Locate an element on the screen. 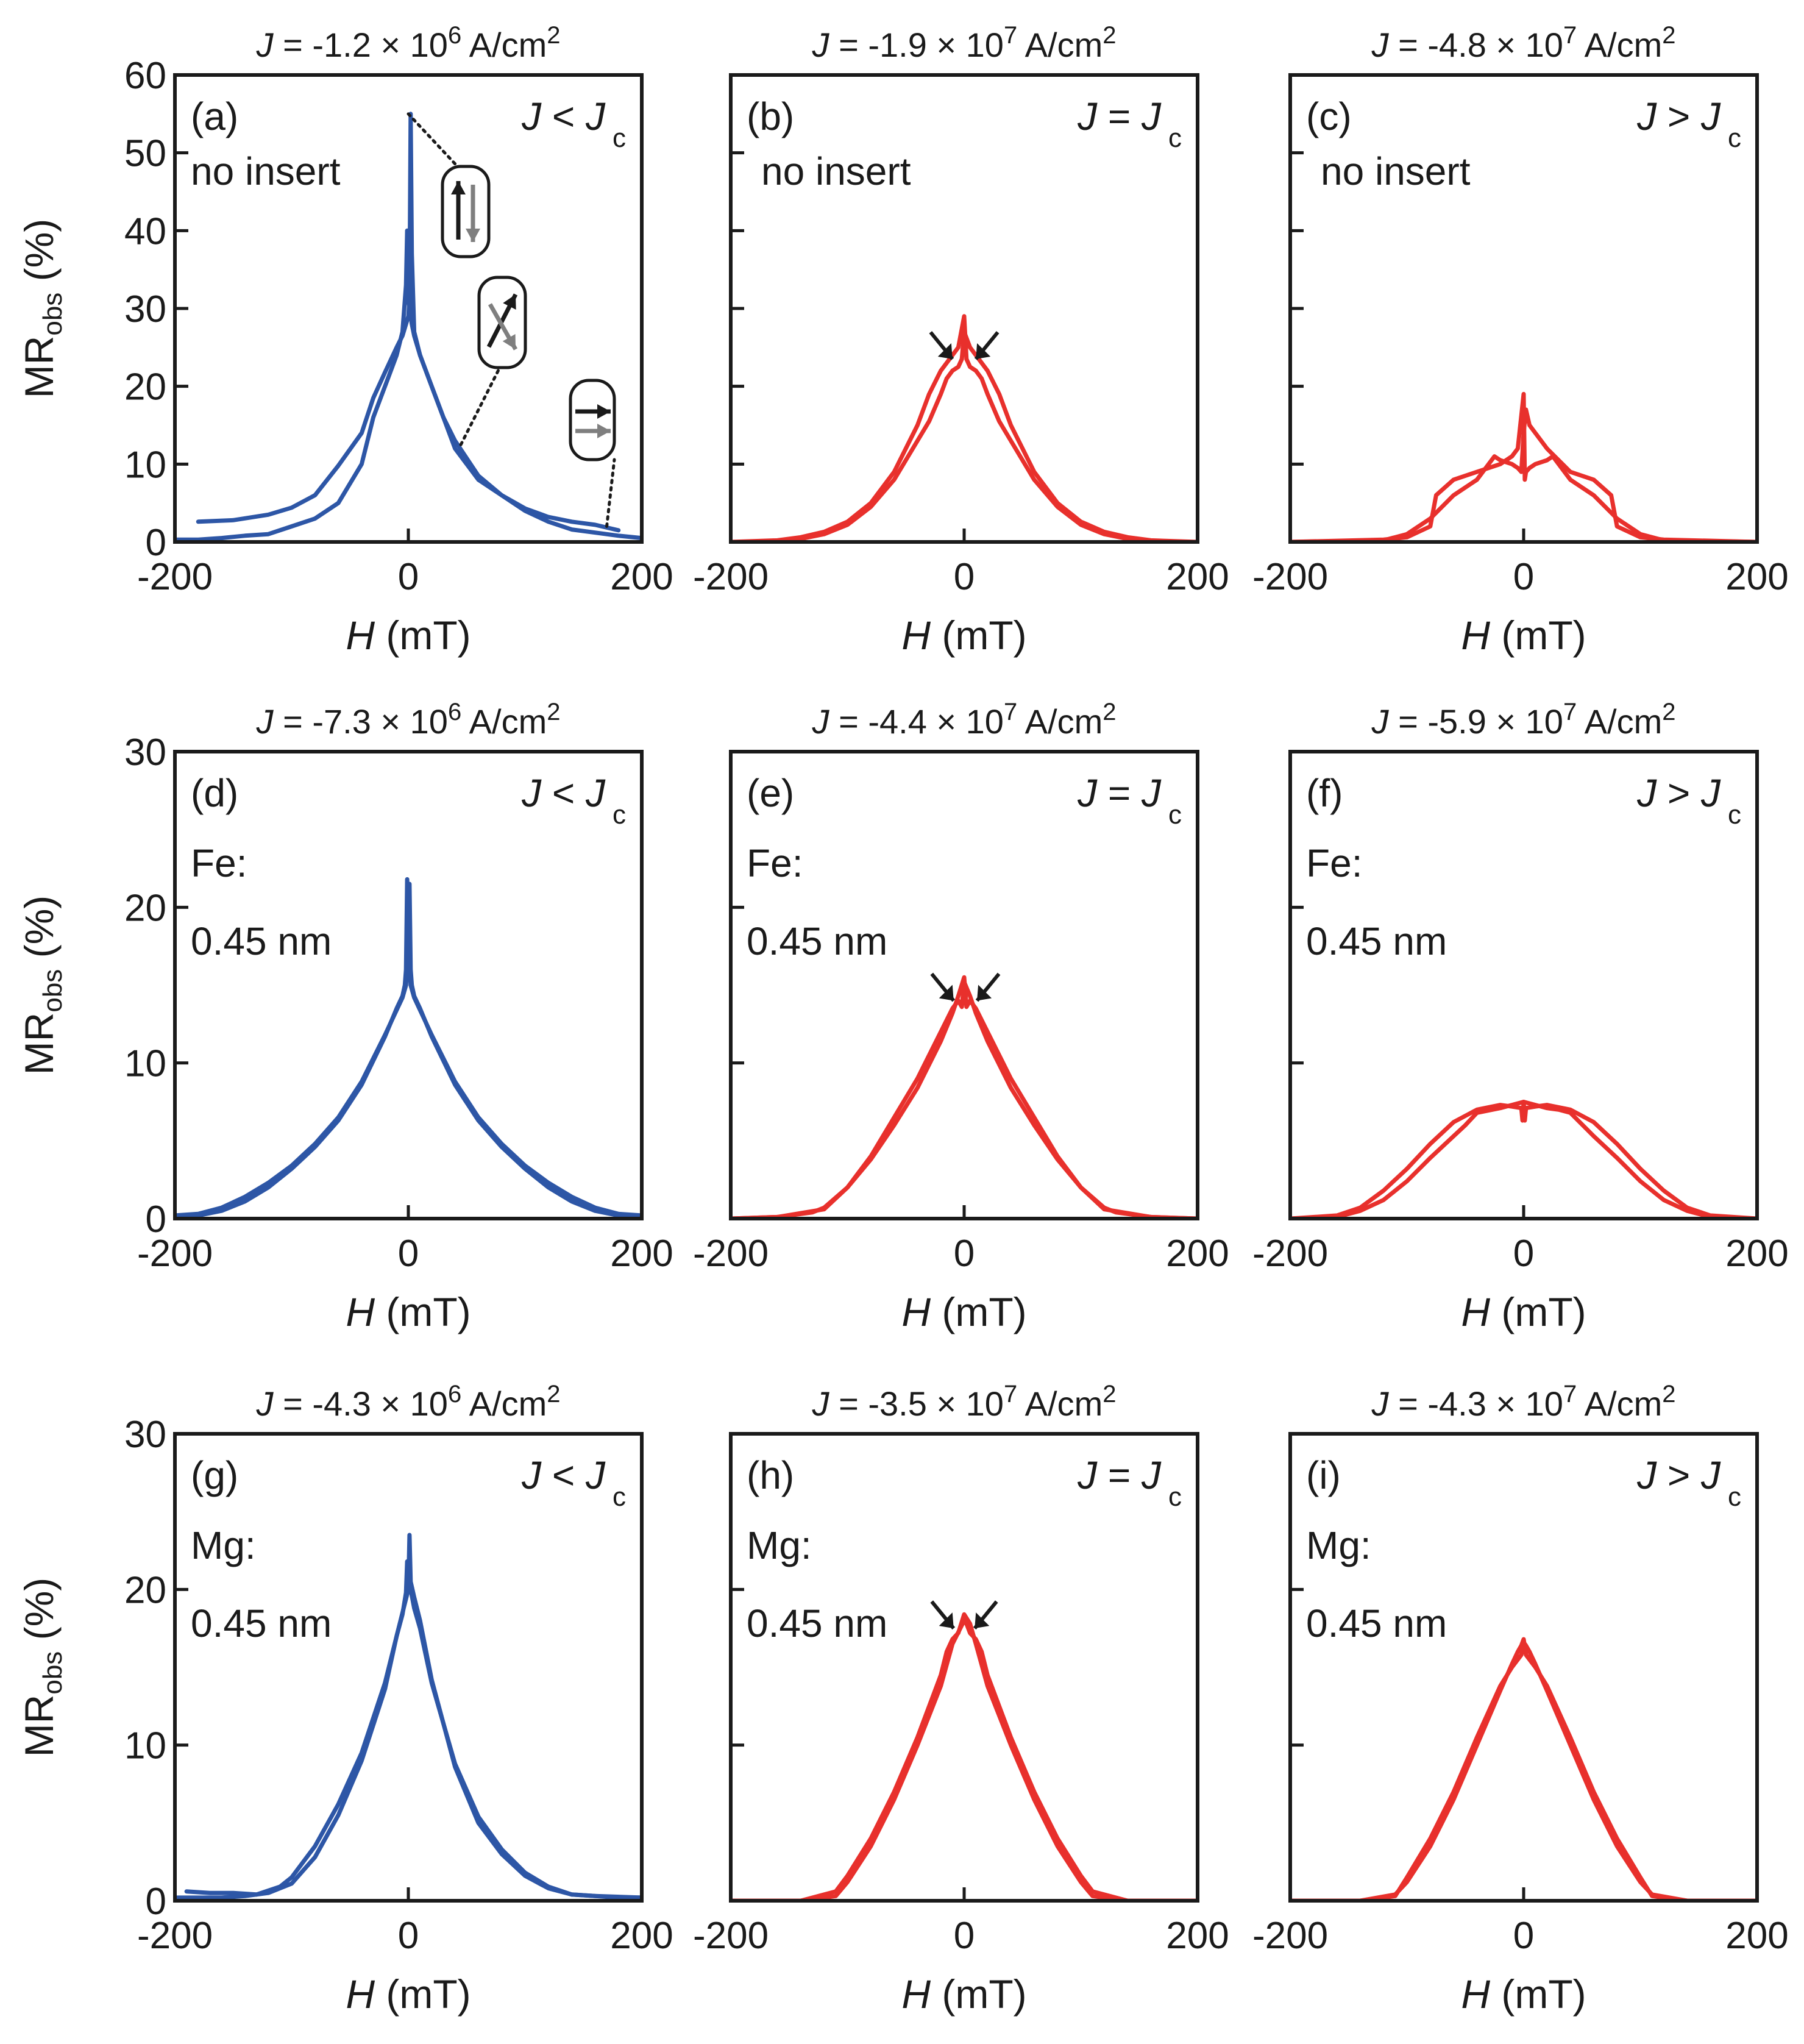 The image size is (1804, 2044). panel-note: no insert is located at coordinates (836, 171).